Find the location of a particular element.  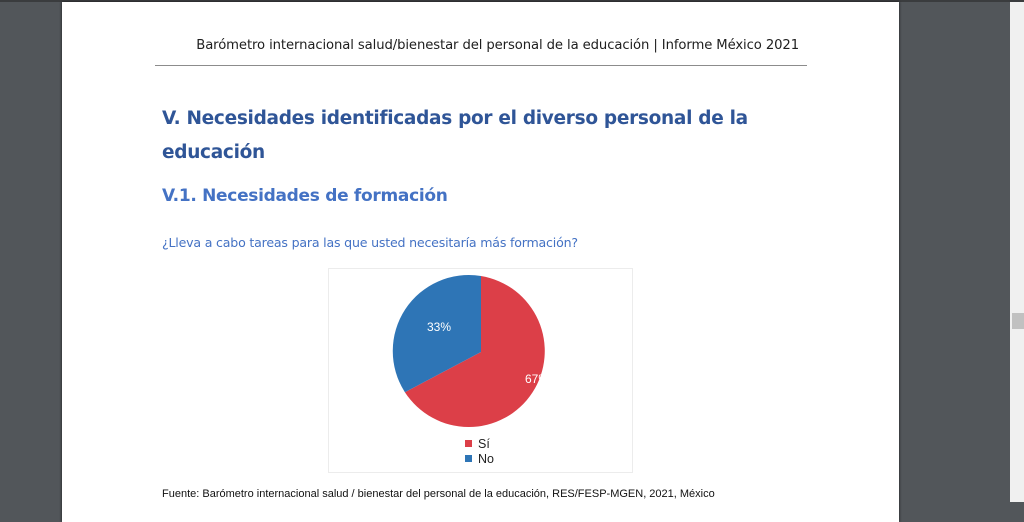

window-top-border is located at coordinates (512, 1).